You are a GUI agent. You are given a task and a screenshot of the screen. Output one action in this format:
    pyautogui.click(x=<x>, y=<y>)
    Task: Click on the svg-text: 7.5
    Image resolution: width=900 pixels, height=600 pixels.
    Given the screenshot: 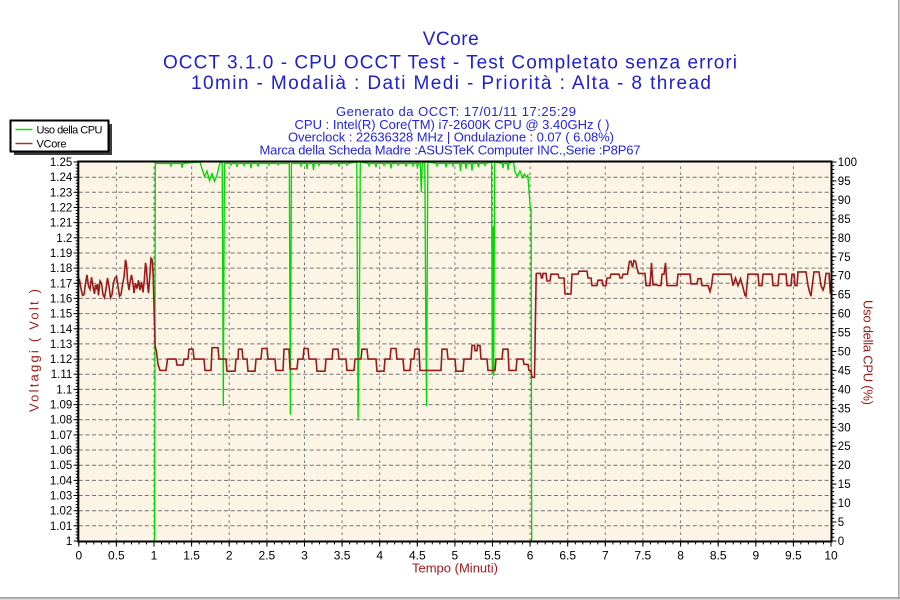 What is the action you would take?
    pyautogui.click(x=643, y=556)
    